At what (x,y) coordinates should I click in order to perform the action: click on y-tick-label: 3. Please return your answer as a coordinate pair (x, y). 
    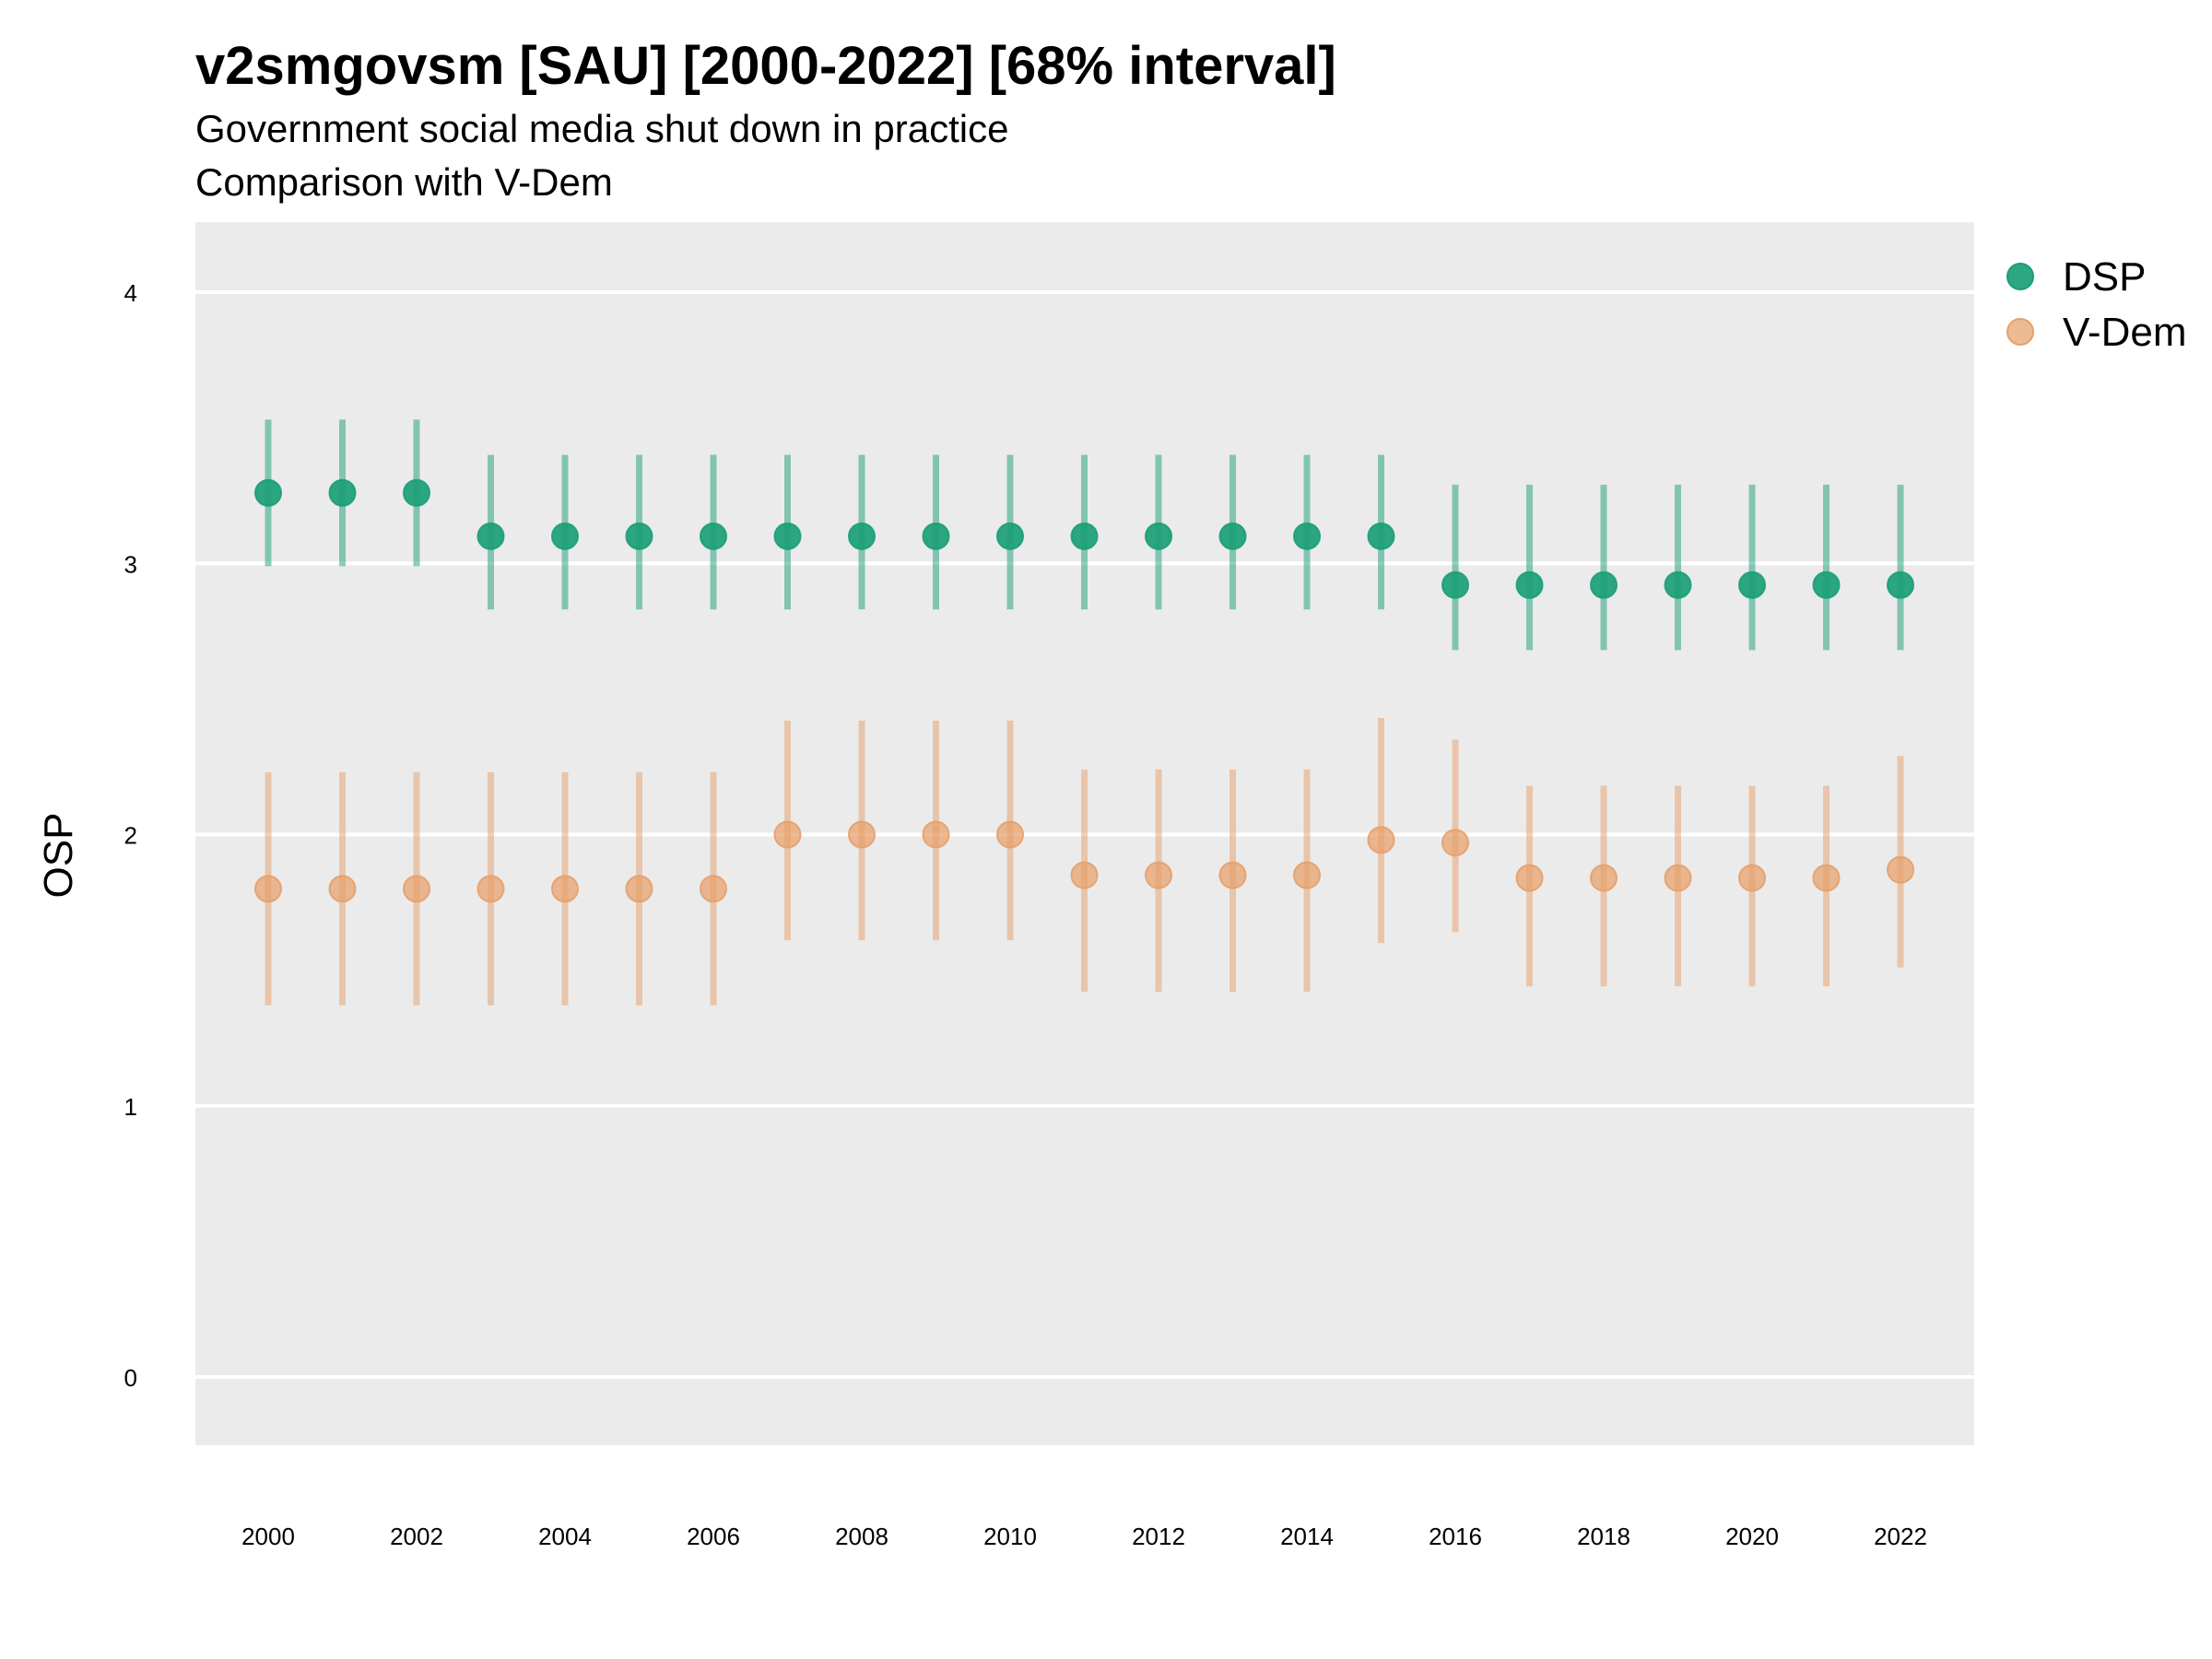
    Looking at the image, I should click on (130, 564).